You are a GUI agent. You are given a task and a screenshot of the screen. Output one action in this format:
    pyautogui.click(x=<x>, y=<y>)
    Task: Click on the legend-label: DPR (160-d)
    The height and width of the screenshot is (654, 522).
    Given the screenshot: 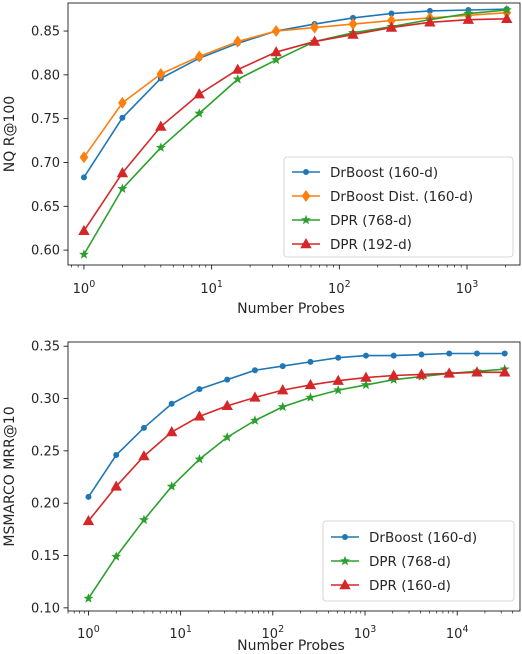 What is the action you would take?
    pyautogui.click(x=410, y=586)
    